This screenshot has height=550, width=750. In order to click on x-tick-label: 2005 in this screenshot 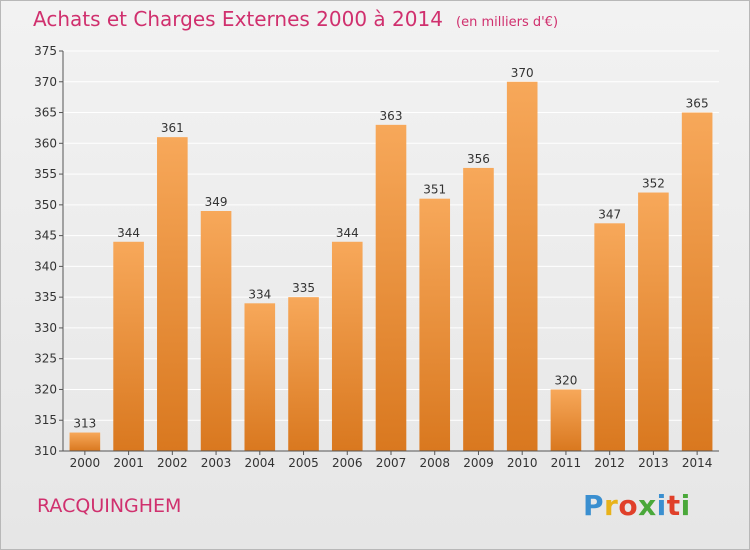, I will do `click(303, 463)`.